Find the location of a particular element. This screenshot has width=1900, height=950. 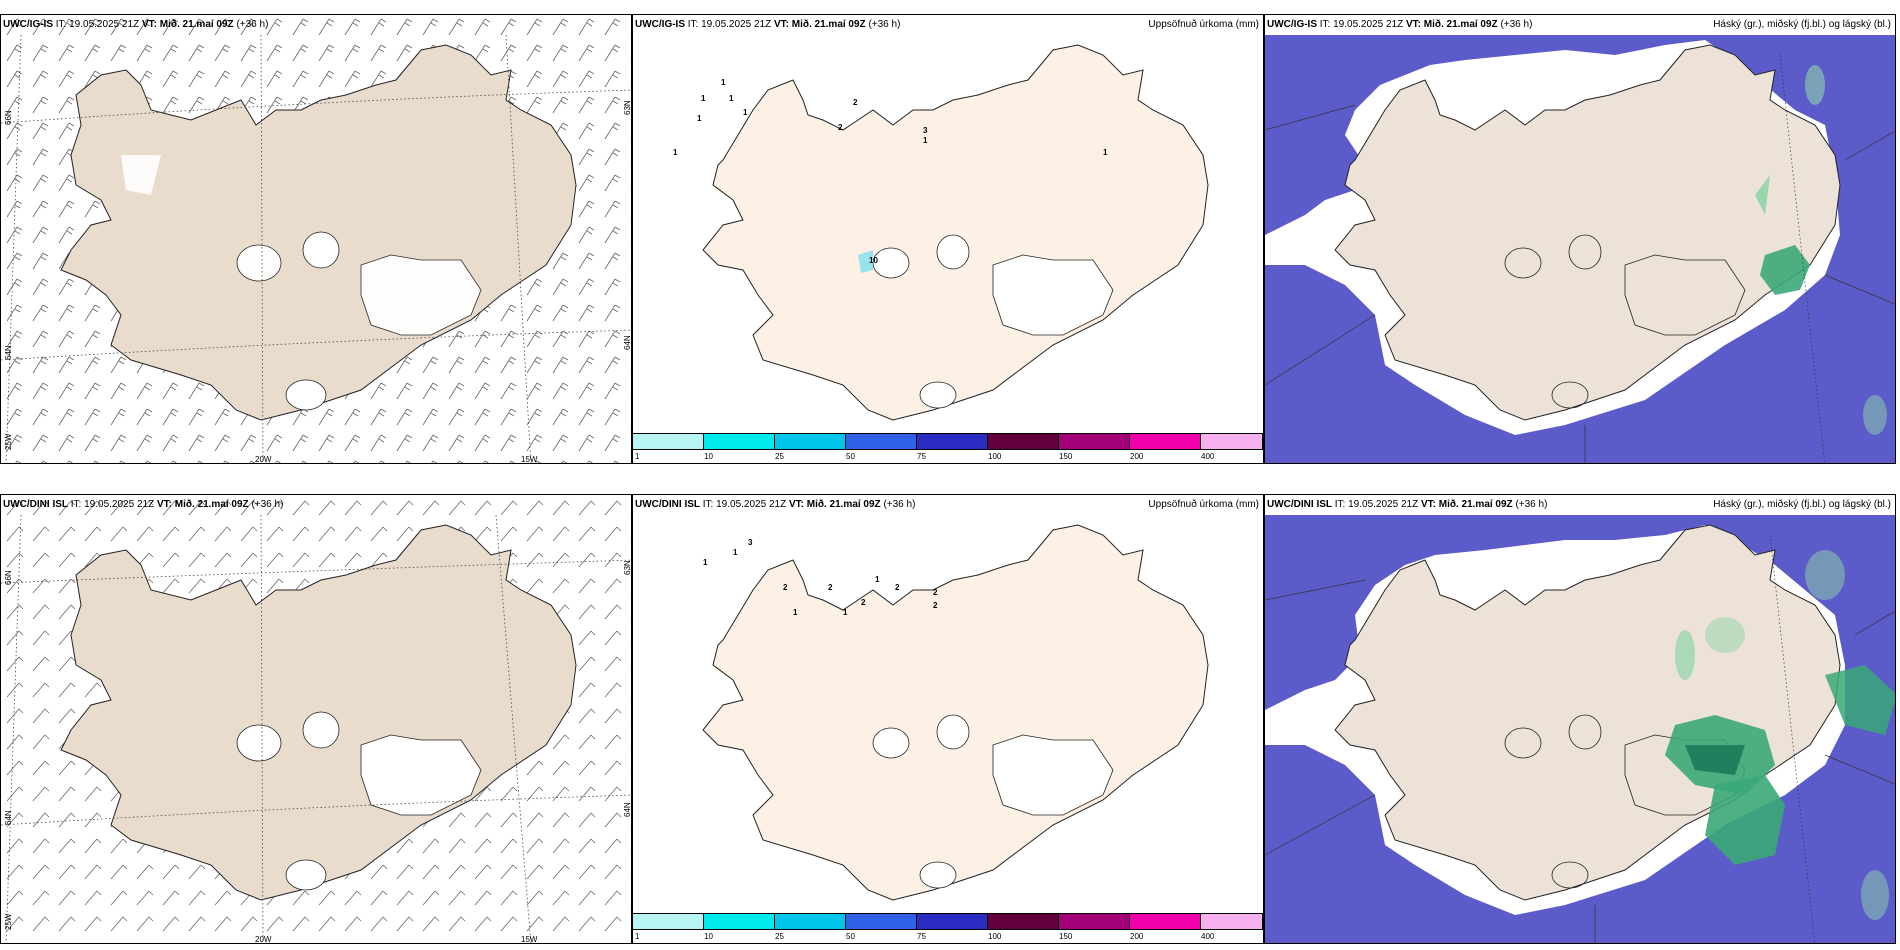

svg-text: 10 is located at coordinates (873, 260).